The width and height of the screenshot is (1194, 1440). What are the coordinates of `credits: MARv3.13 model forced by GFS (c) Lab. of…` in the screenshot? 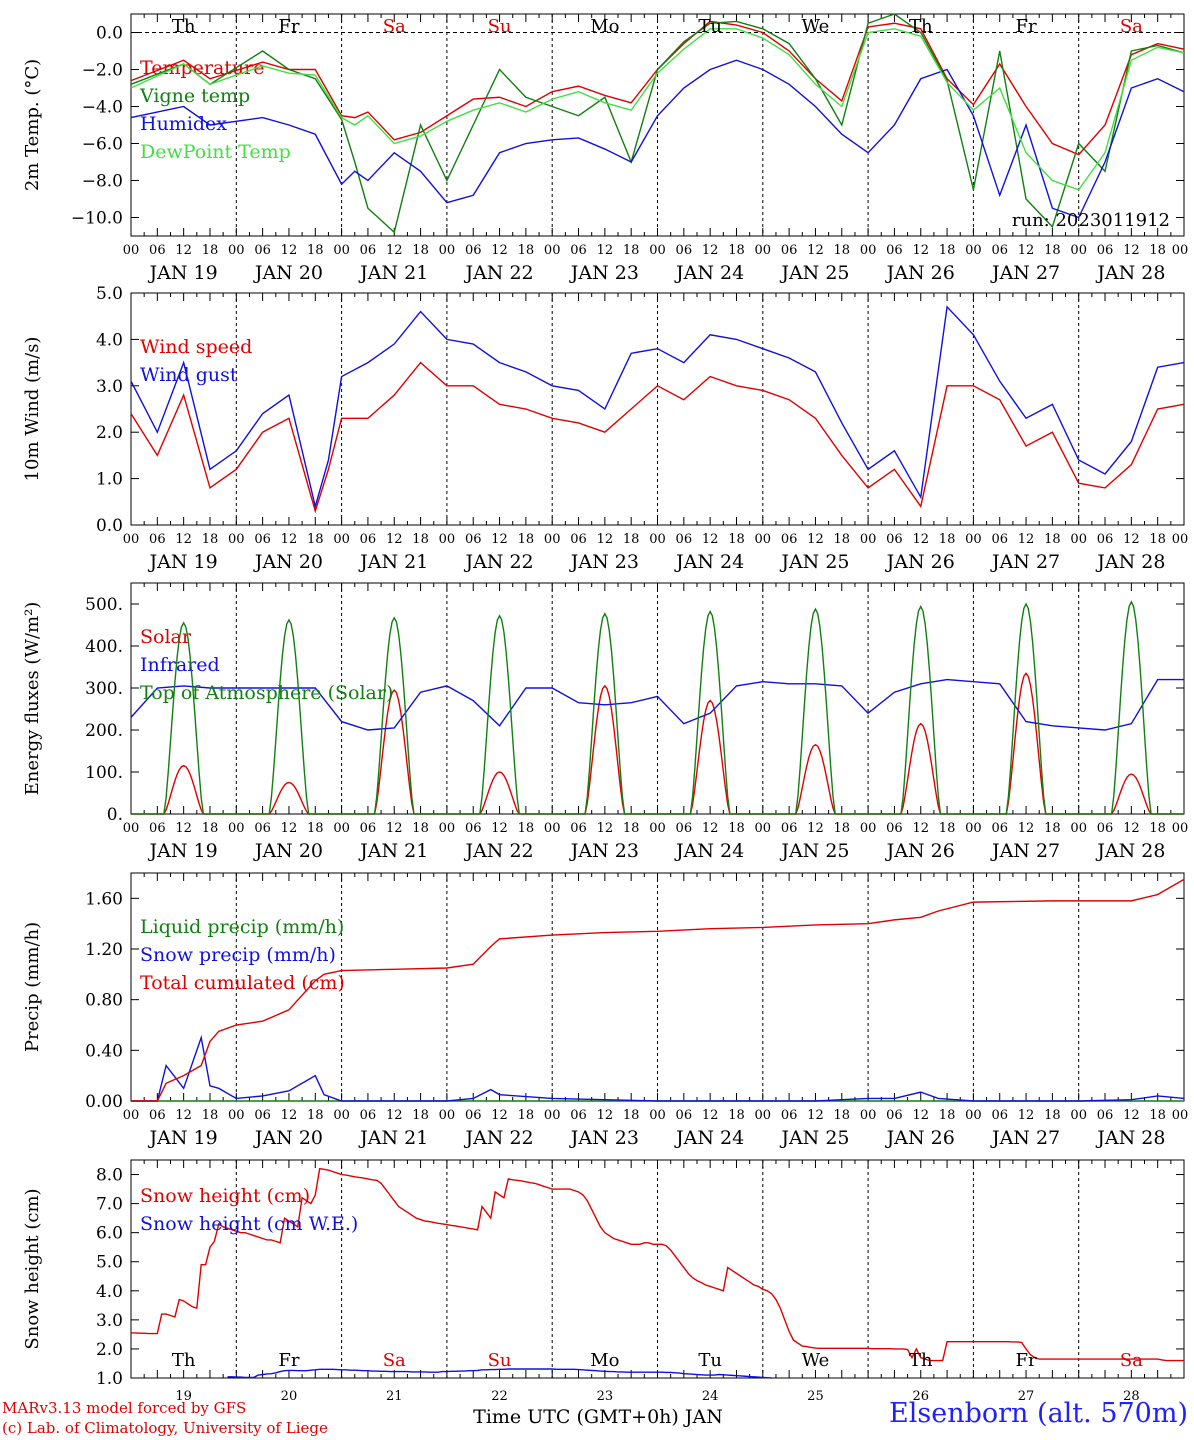 It's located at (165, 1418).